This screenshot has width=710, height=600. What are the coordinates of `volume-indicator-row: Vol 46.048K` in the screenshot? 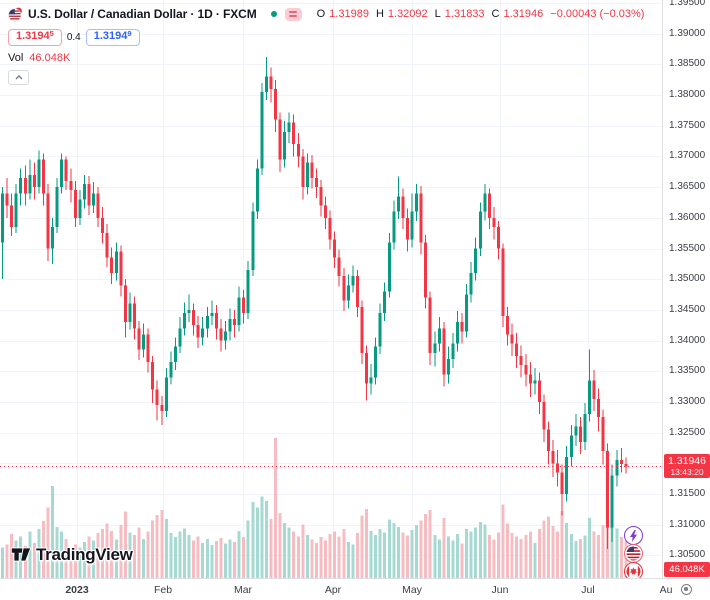 It's located at (327, 58).